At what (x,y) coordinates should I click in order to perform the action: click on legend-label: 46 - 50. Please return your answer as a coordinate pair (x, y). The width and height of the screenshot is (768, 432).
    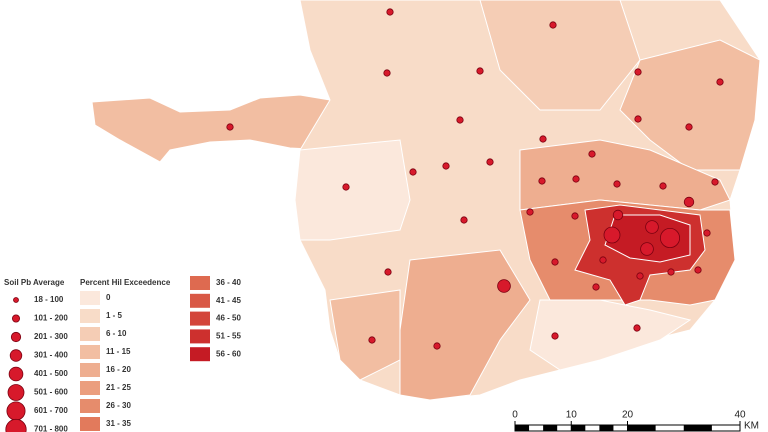
    Looking at the image, I should click on (228, 318).